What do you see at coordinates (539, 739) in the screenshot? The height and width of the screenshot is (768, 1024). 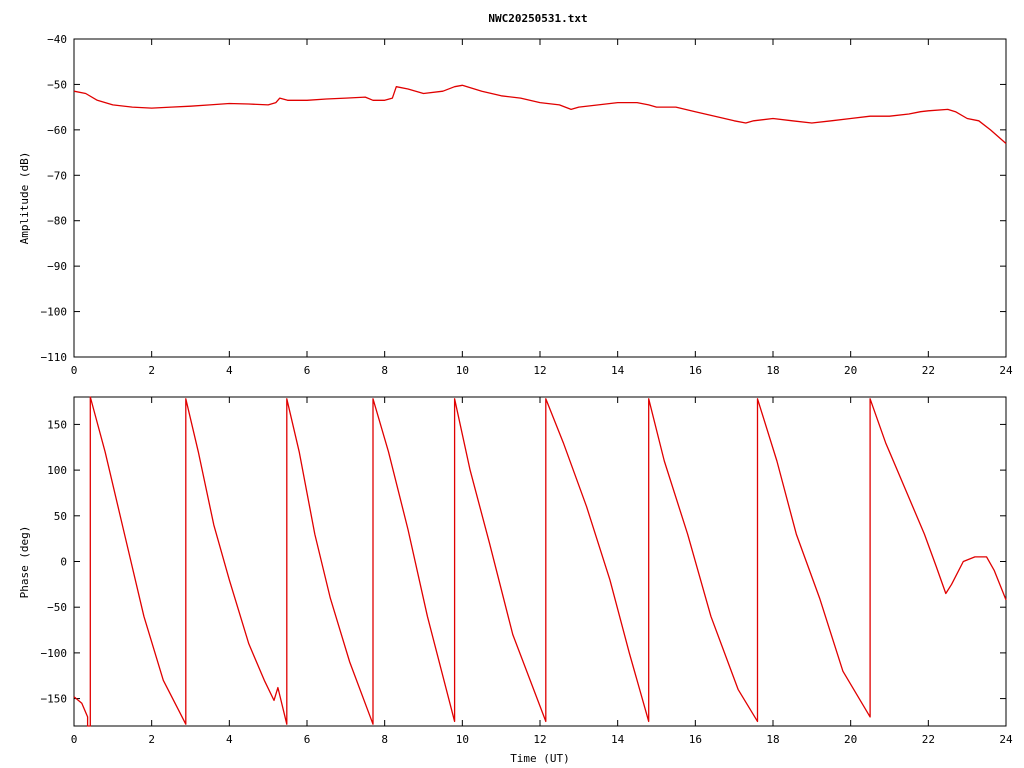 I see `phase-x-tick-label: 12` at bounding box center [539, 739].